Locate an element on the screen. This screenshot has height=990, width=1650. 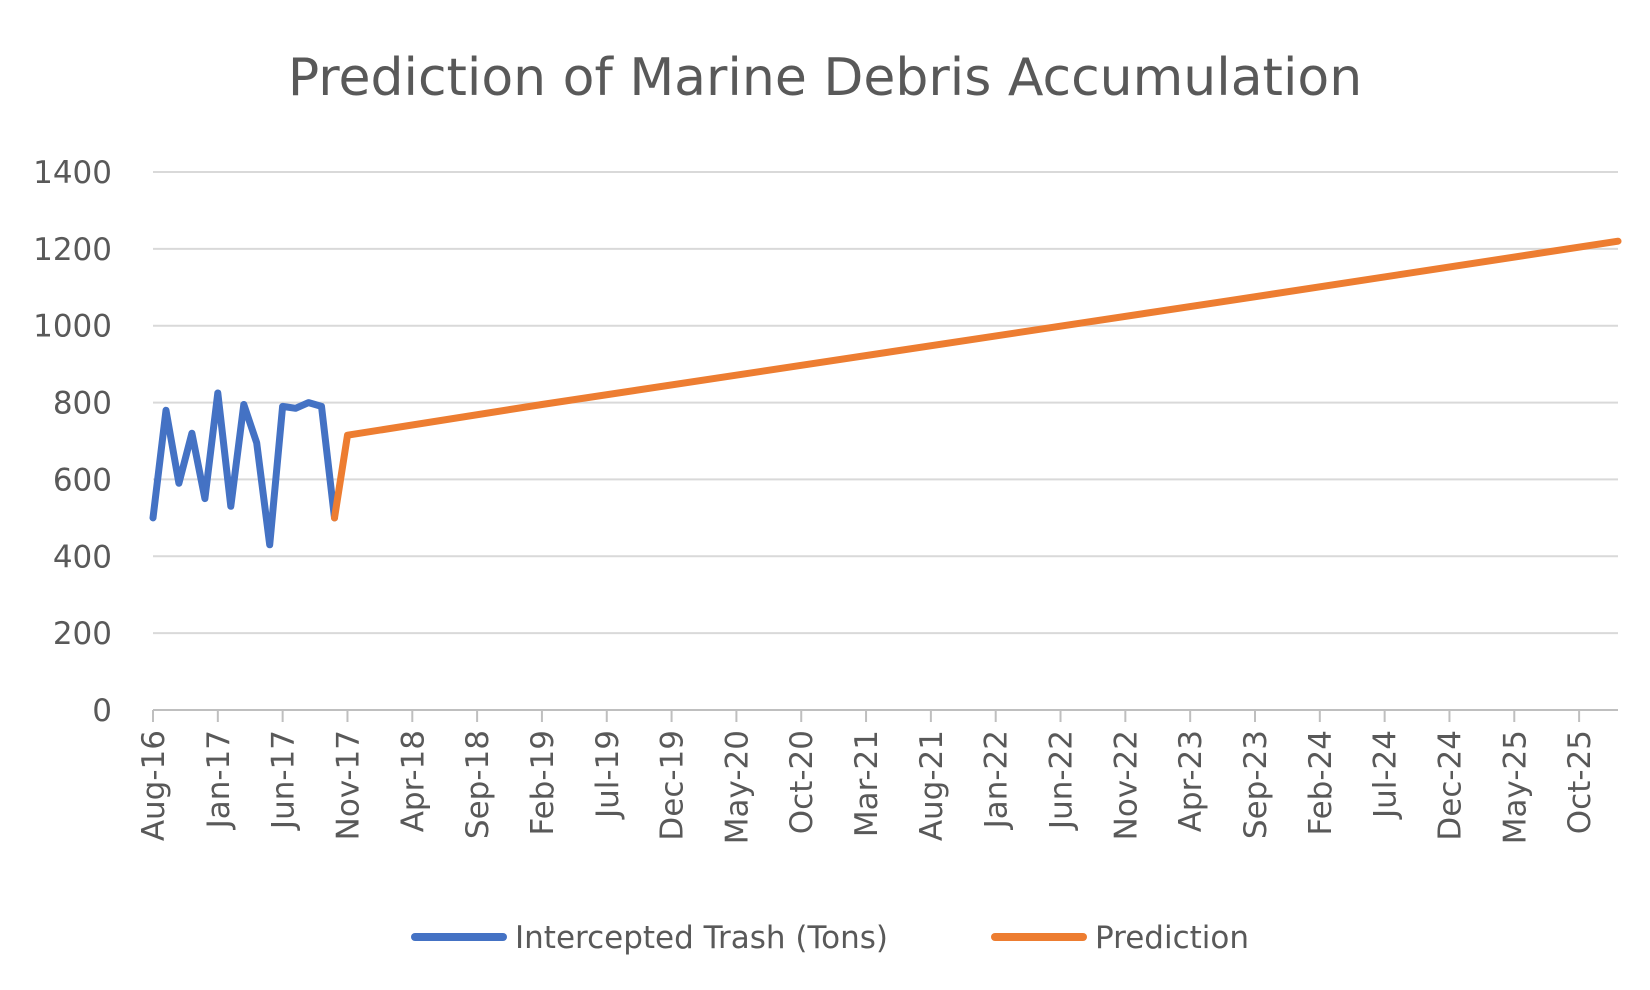
y-tick-label: 1000 is located at coordinates (72, 327).